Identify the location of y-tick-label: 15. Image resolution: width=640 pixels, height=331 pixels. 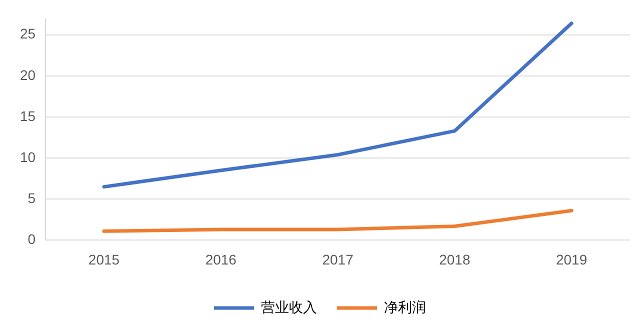
(28, 116).